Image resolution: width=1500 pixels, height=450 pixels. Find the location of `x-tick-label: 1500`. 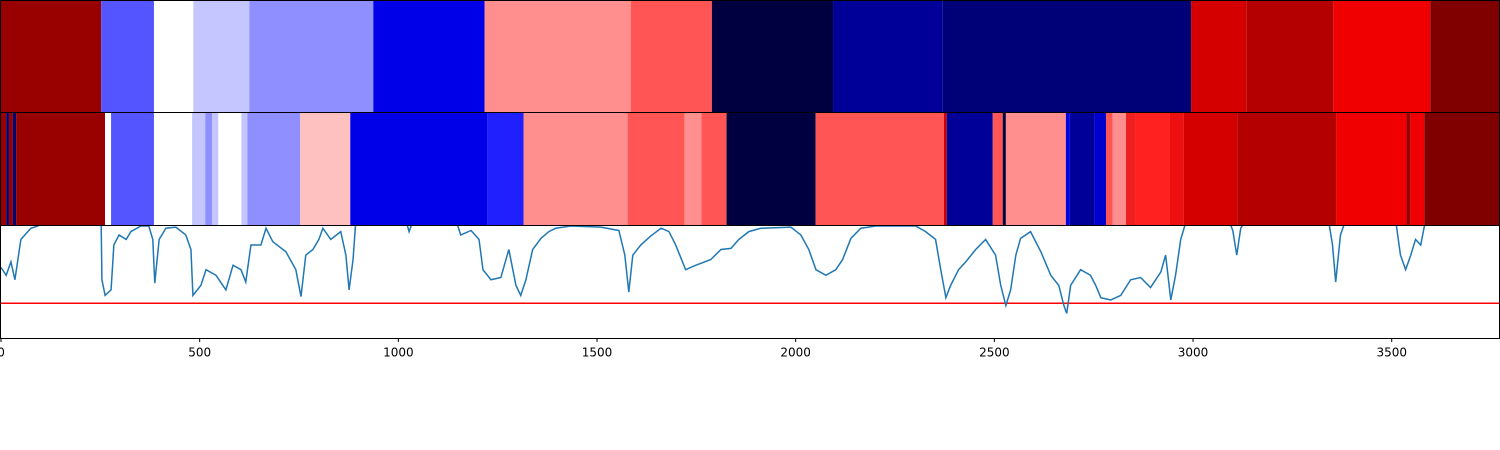

x-tick-label: 1500 is located at coordinates (597, 353).